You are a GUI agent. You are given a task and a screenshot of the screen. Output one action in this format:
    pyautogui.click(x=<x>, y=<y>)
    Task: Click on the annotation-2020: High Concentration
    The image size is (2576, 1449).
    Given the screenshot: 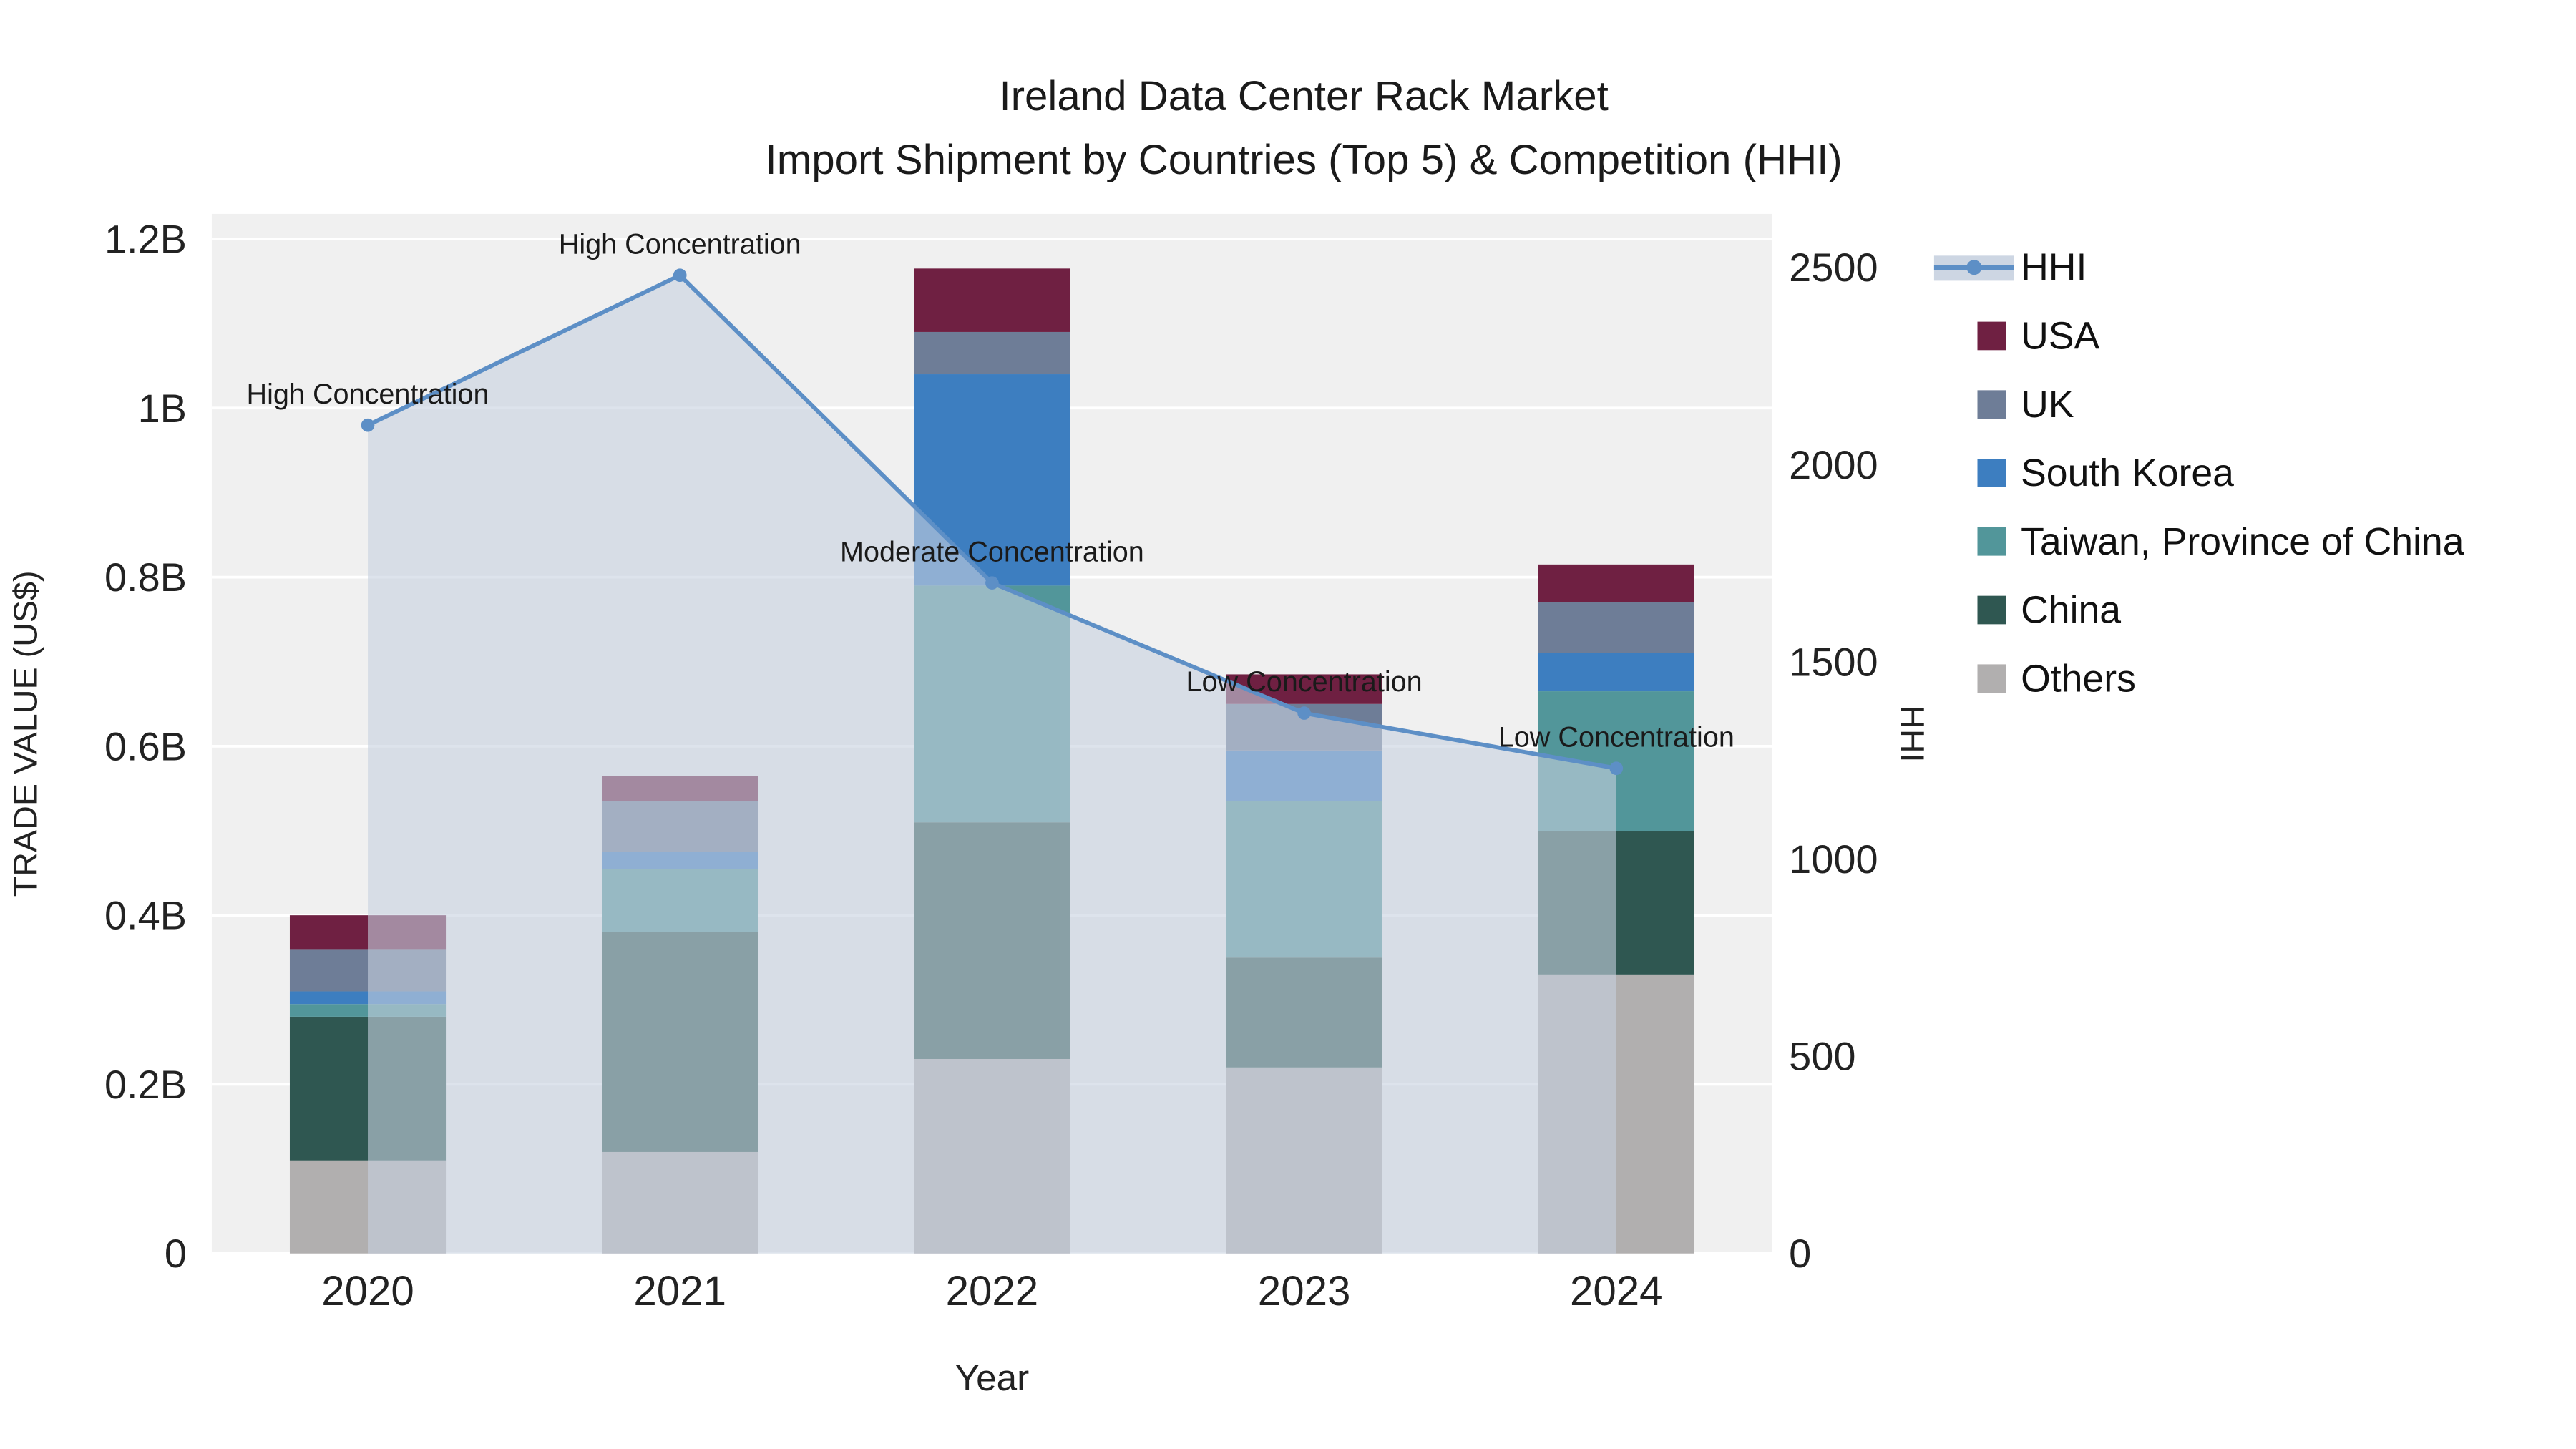 What is the action you would take?
    pyautogui.click(x=368, y=394)
    